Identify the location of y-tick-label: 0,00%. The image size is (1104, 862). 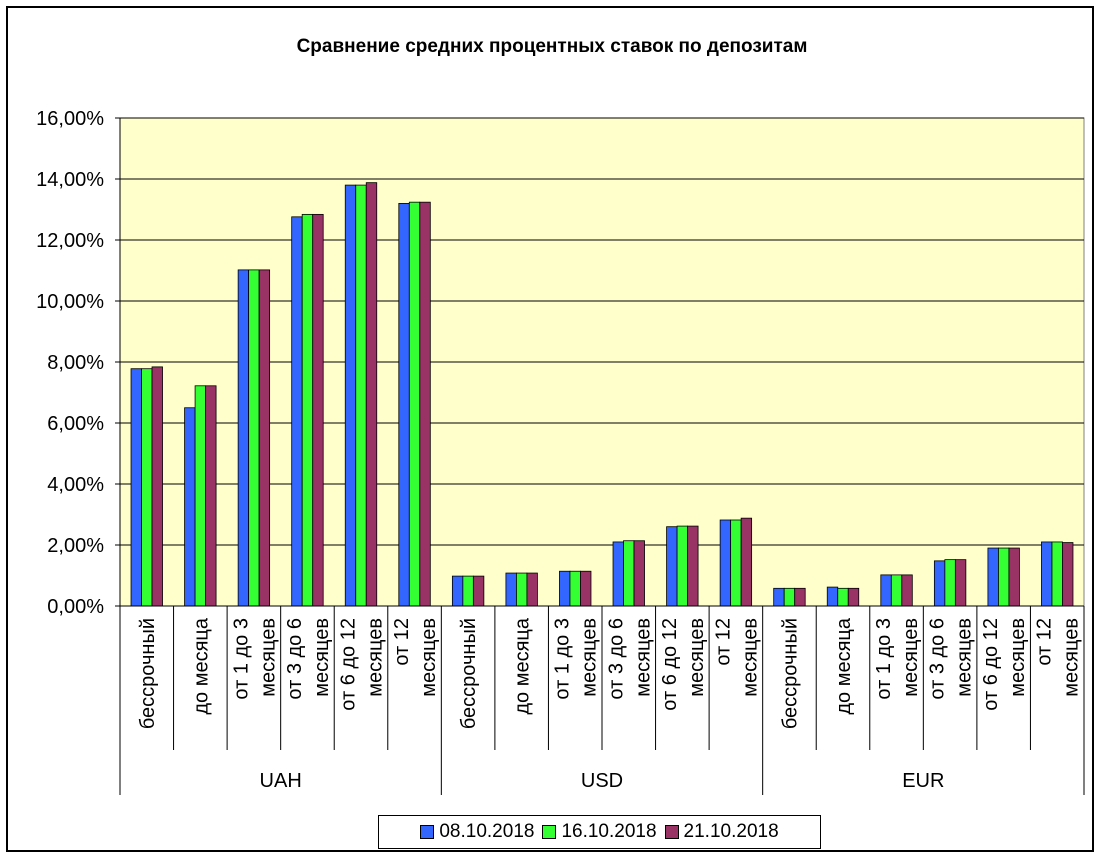
(75, 607).